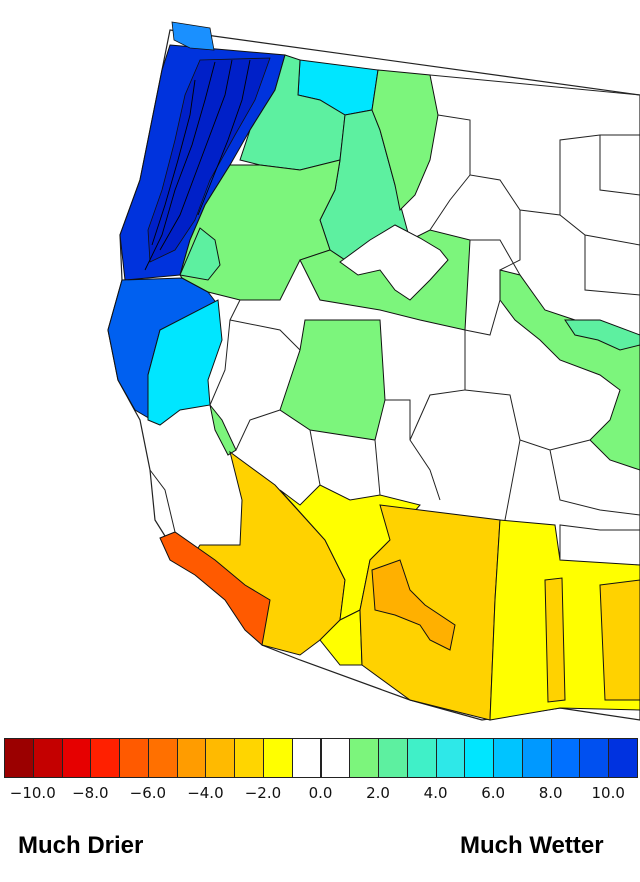 This screenshot has width=640, height=882. What do you see at coordinates (320, 793) in the screenshot?
I see `legend-tick-label: 0.0` at bounding box center [320, 793].